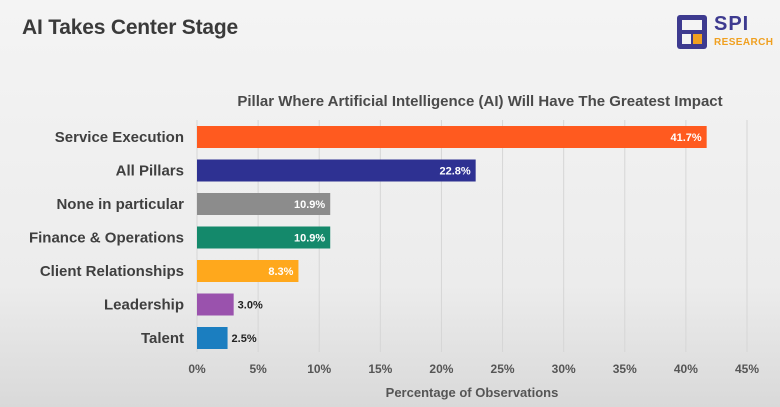 This screenshot has height=407, width=780. I want to click on value-label: 8.3%, so click(280, 272).